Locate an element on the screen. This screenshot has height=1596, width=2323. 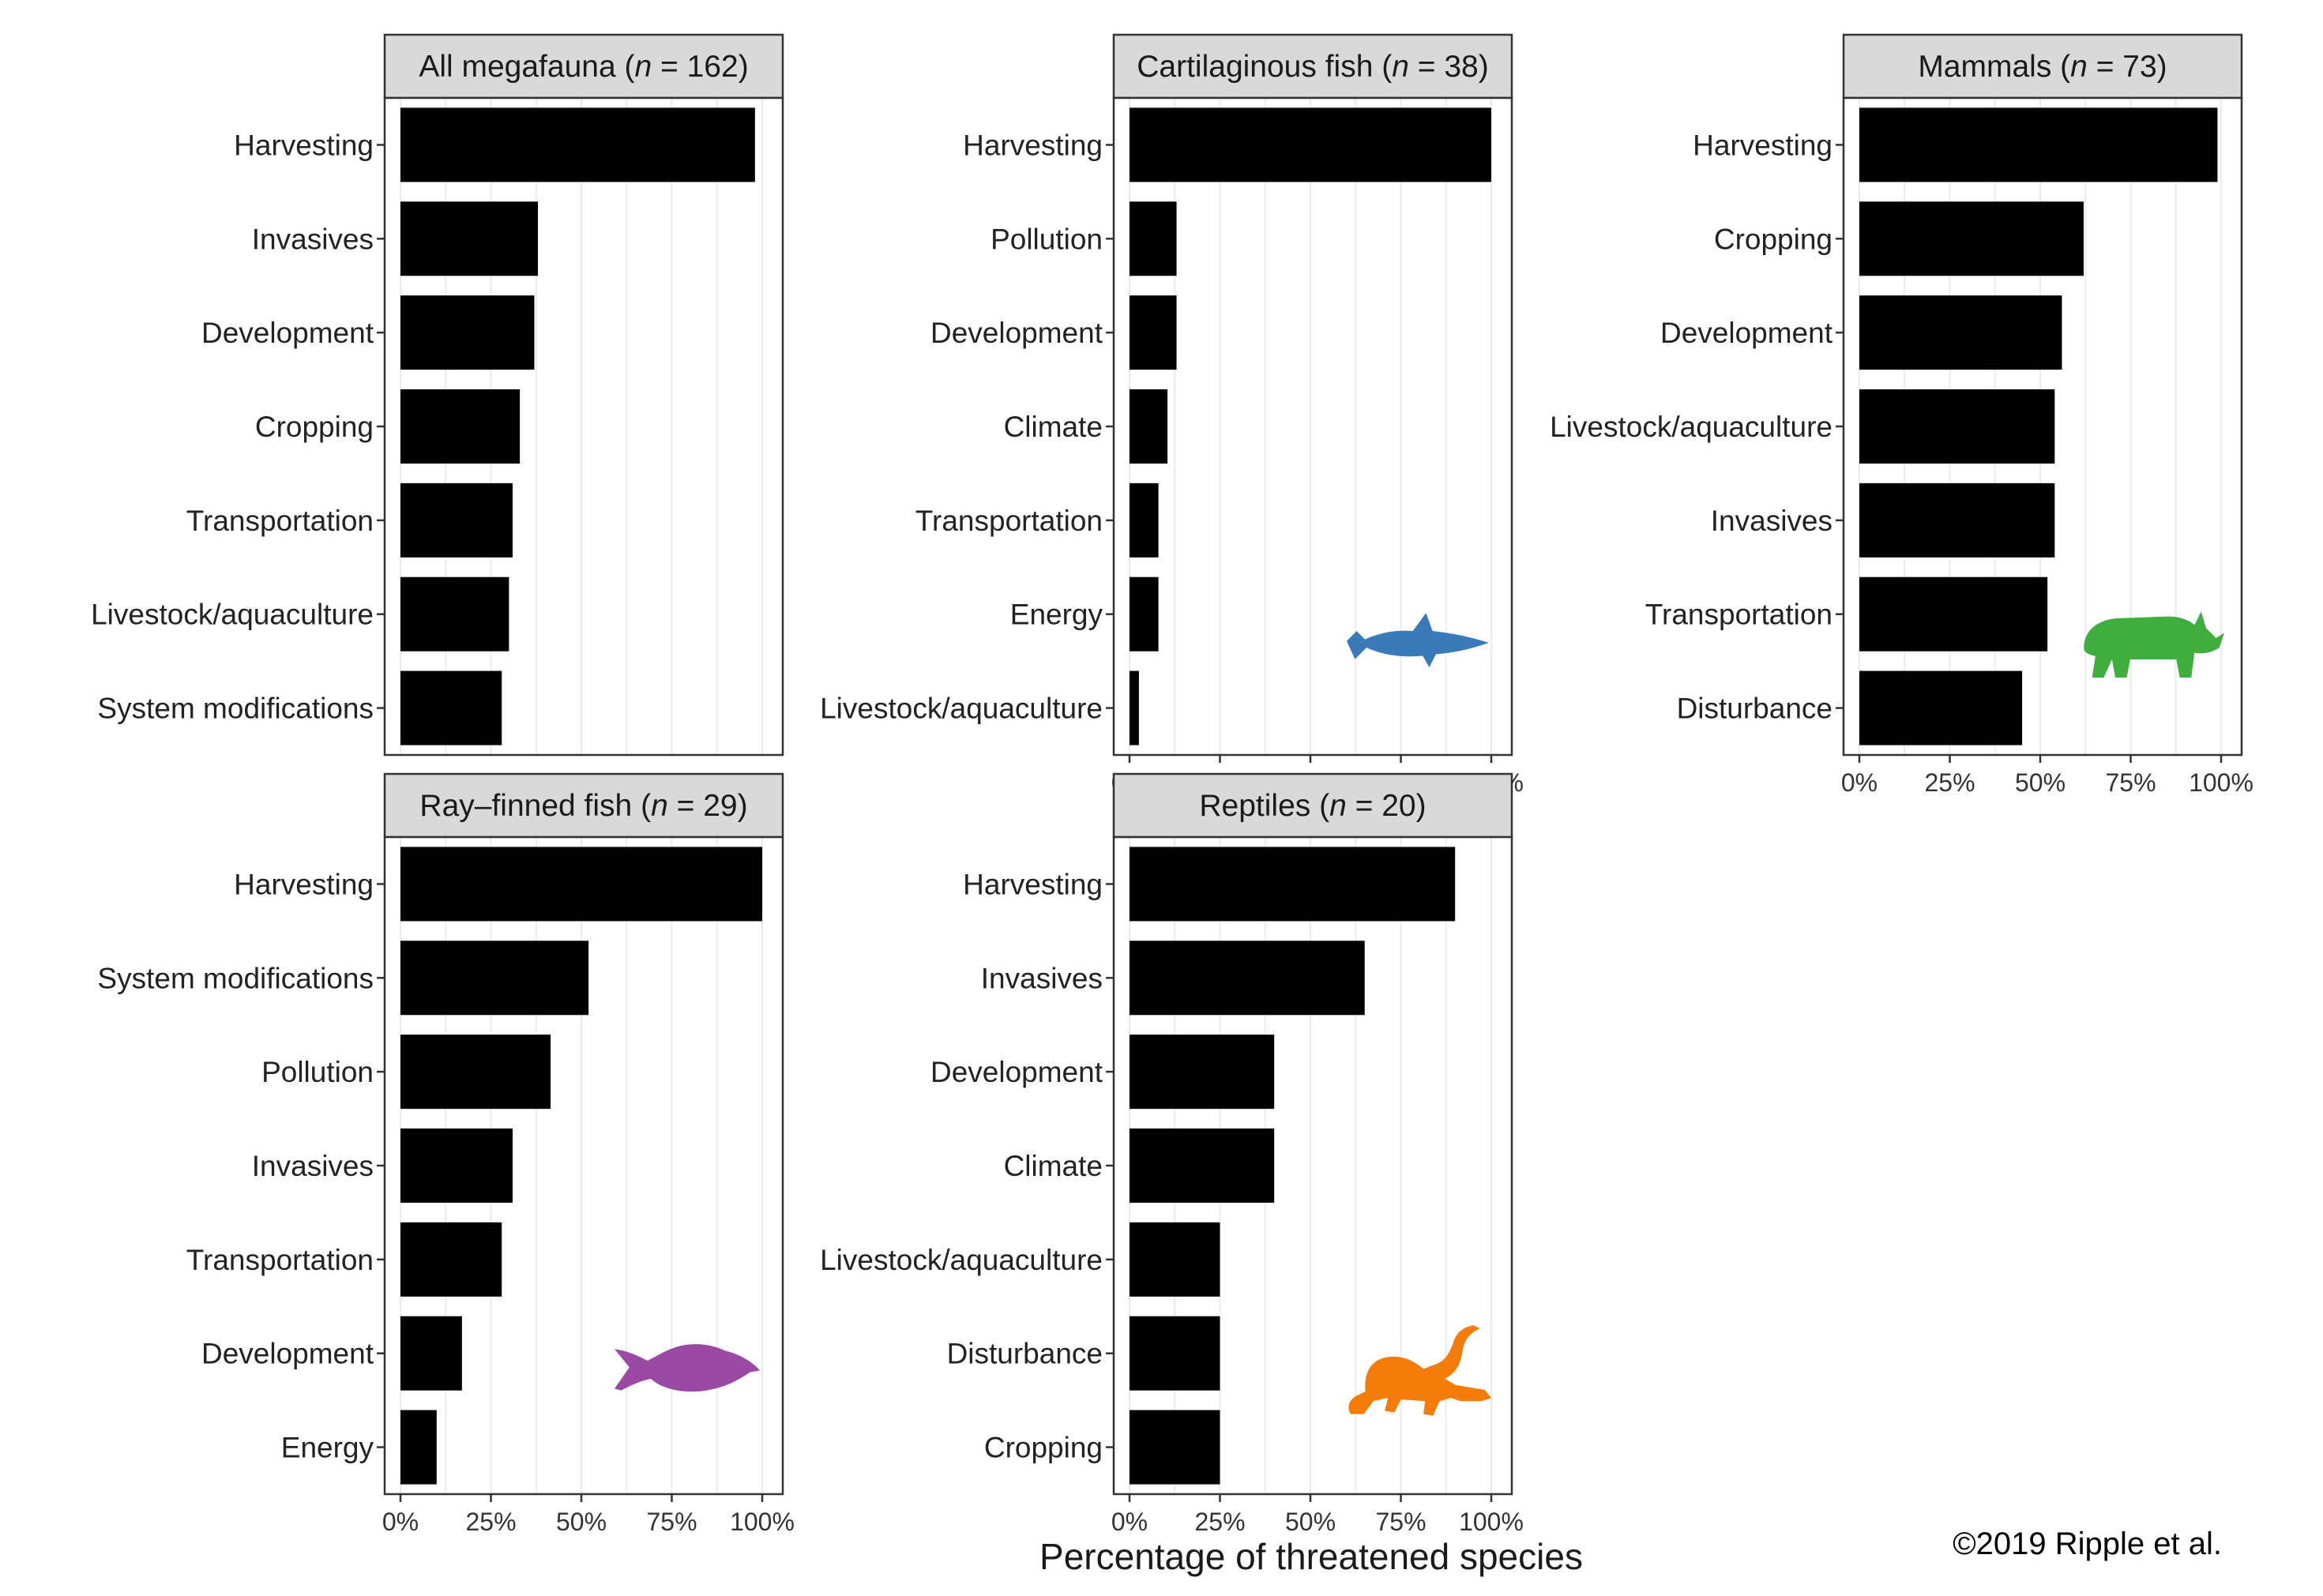
facet-title: All megafauna (n = 162) is located at coordinates (583, 67).